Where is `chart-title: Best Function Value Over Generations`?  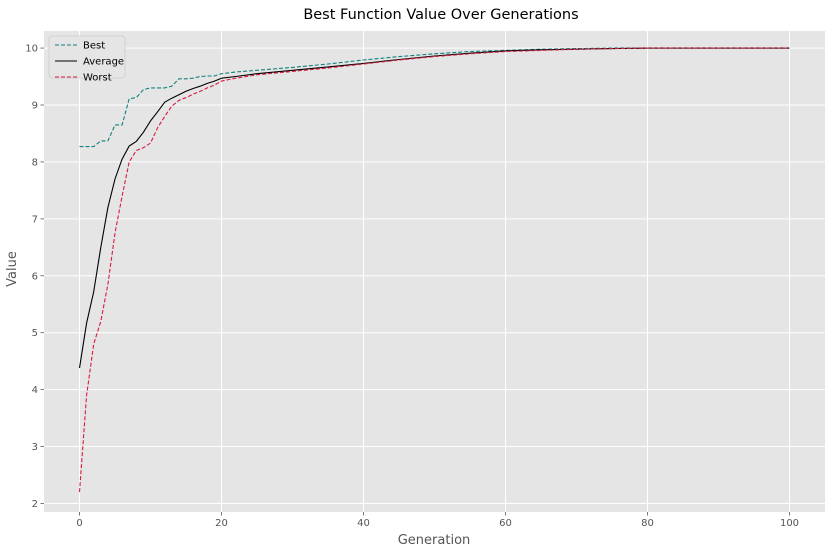 chart-title: Best Function Value Over Generations is located at coordinates (440, 15).